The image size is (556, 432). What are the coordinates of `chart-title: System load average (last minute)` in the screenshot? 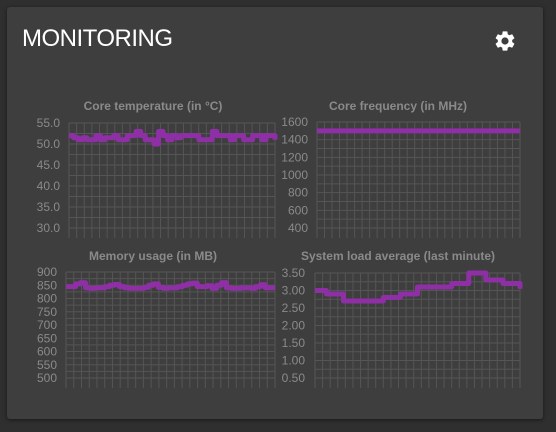 It's located at (398, 256).